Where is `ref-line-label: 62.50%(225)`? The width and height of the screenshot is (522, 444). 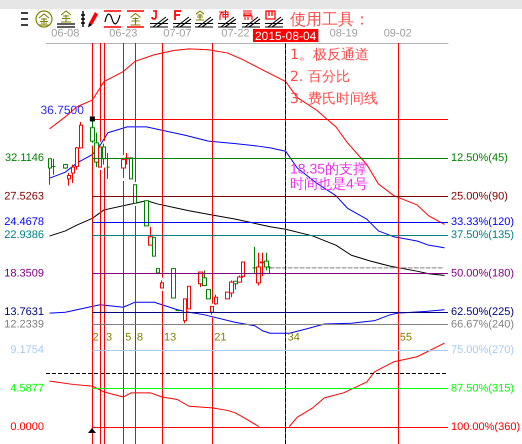 ref-line-label: 62.50%(225) is located at coordinates (482, 312).